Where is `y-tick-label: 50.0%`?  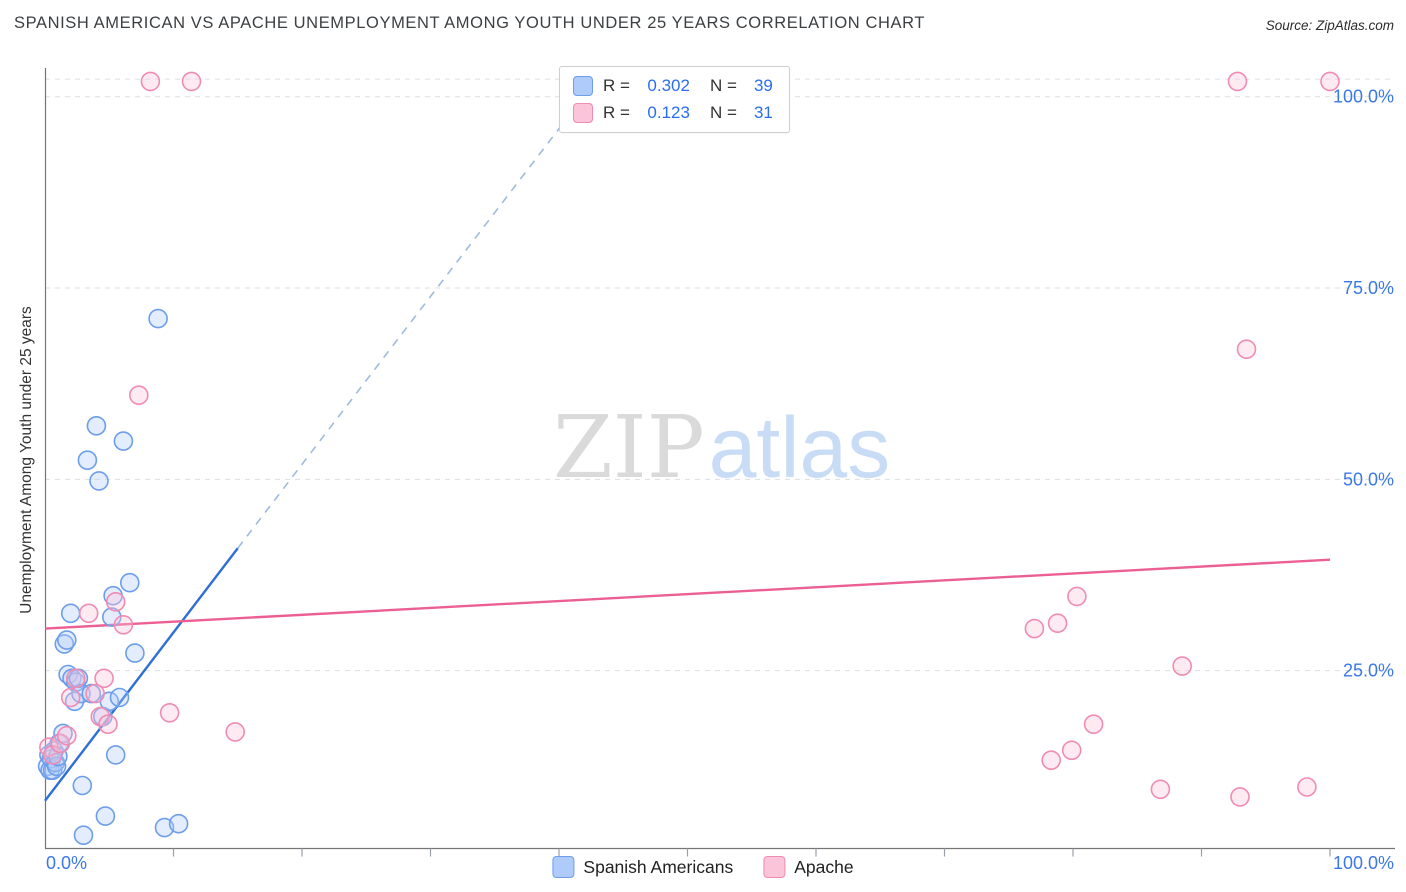
y-tick-label: 50.0% is located at coordinates (1368, 479).